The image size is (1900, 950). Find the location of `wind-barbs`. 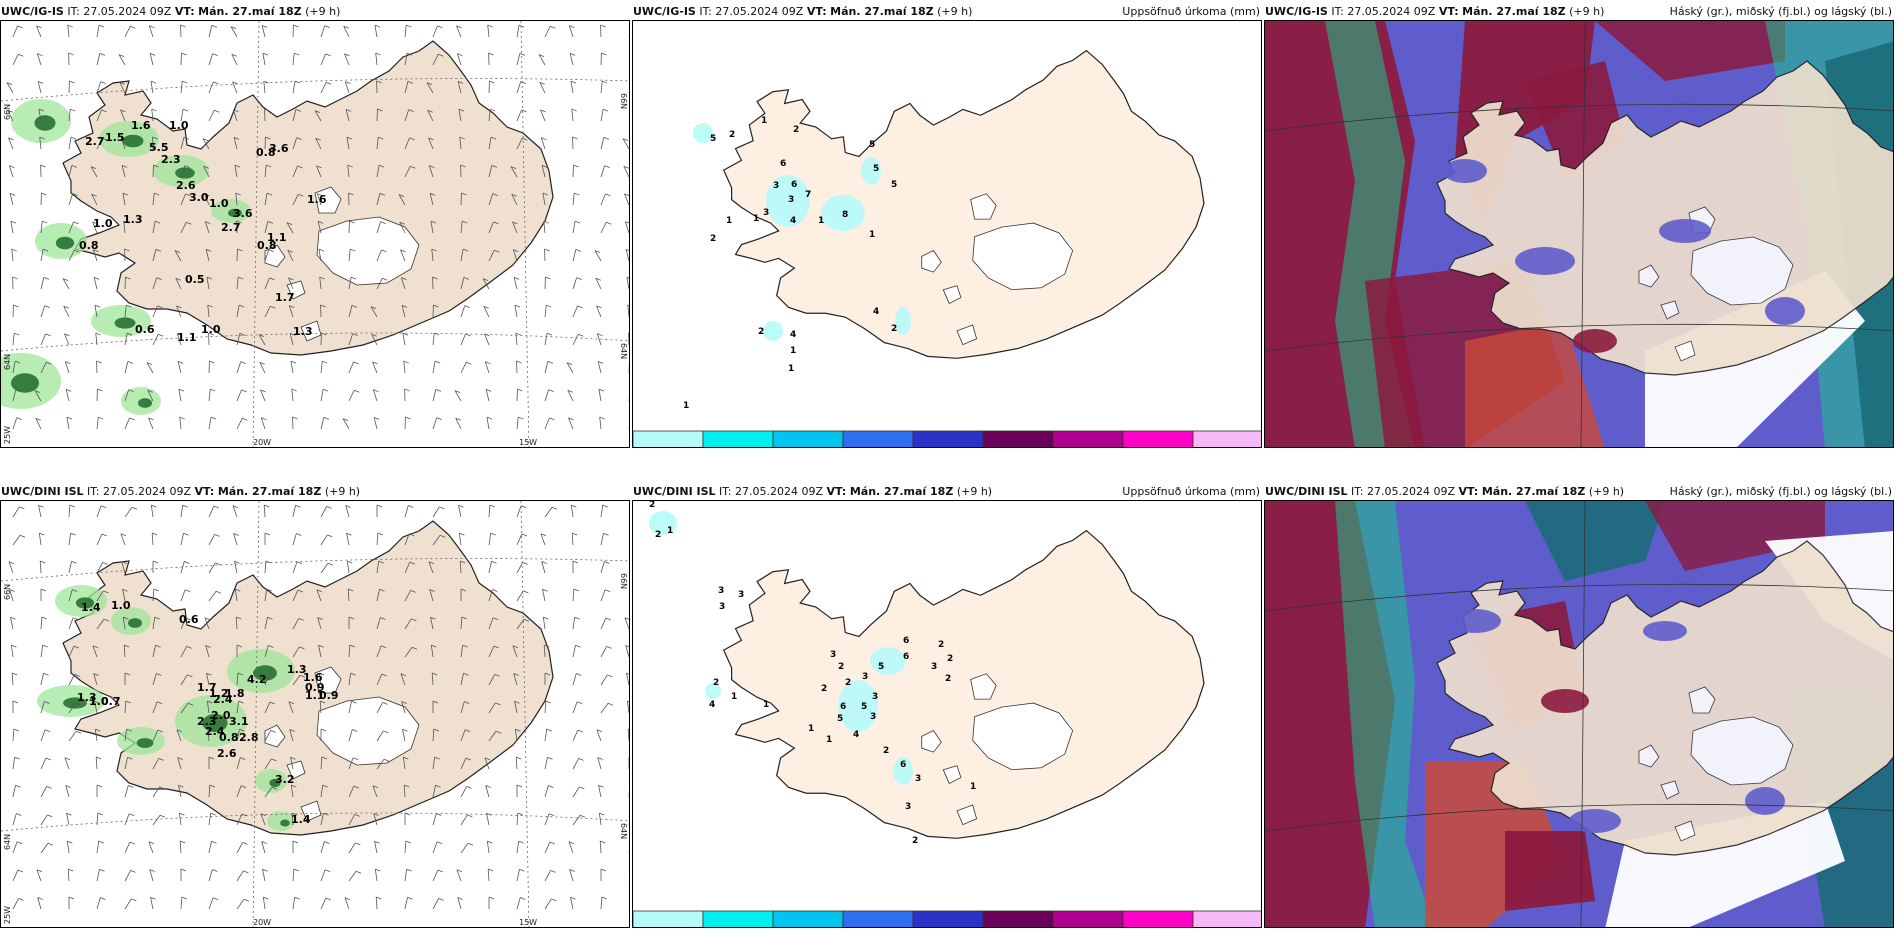

wind-barbs is located at coordinates (318, 707).